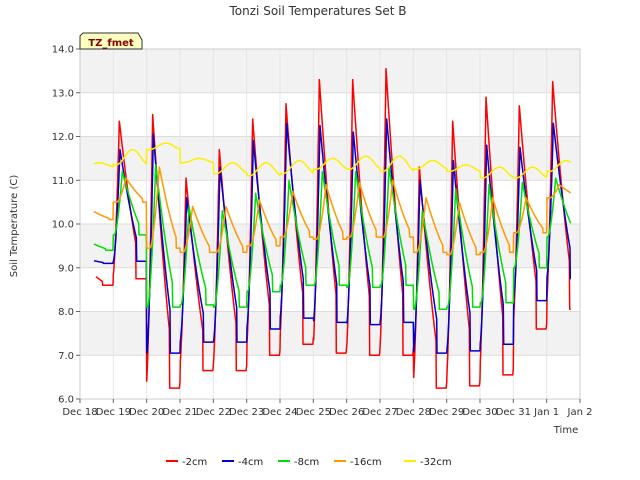 Image resolution: width=640 pixels, height=480 pixels. Describe the element at coordinates (546, 412) in the screenshot. I see `x-tick-label: Jan 1` at that location.